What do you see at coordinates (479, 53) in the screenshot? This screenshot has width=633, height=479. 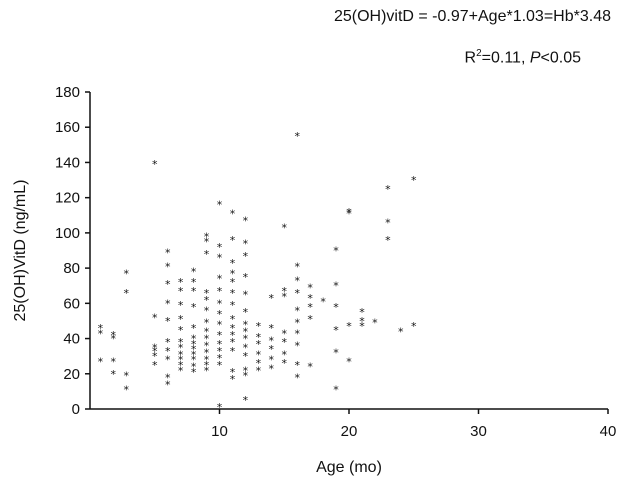 I see `r2-superscript: 2` at bounding box center [479, 53].